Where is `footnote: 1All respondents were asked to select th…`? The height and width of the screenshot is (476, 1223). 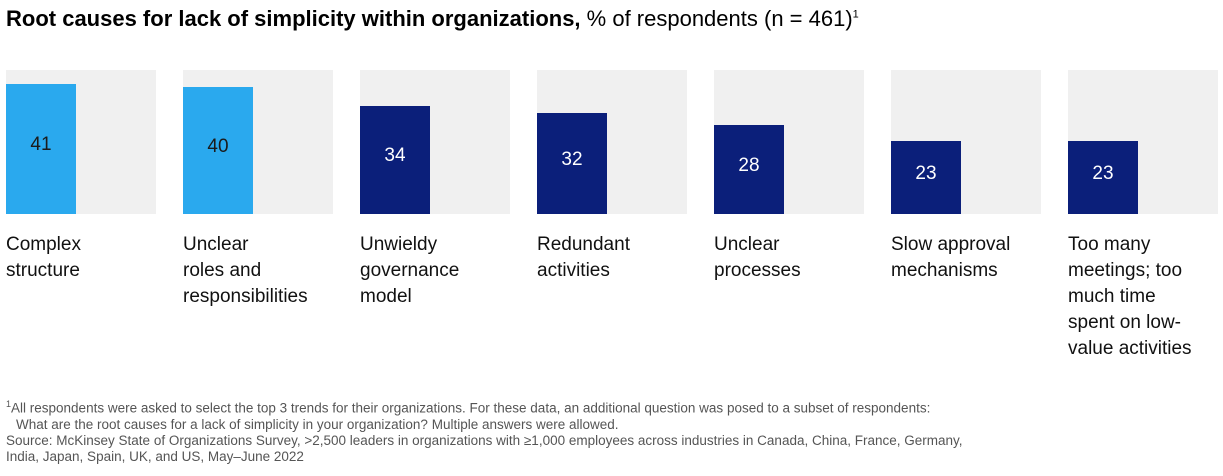
footnote: 1All respondents were asked to select th… is located at coordinates (612, 430).